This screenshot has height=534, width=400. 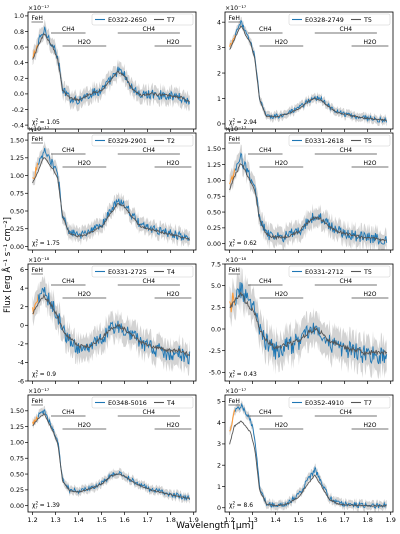 I want to click on chi2-label: χ2 r = 1.05, so click(x=46, y=122).